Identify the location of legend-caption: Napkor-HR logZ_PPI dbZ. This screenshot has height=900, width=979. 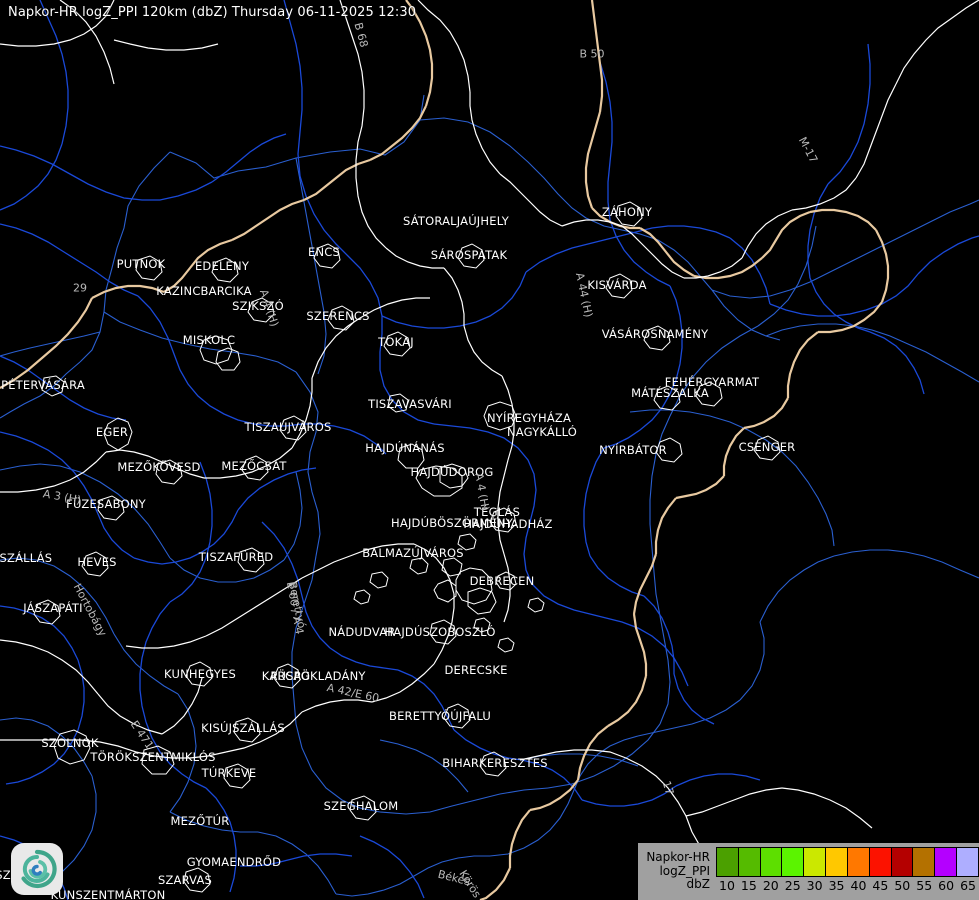
(677, 871).